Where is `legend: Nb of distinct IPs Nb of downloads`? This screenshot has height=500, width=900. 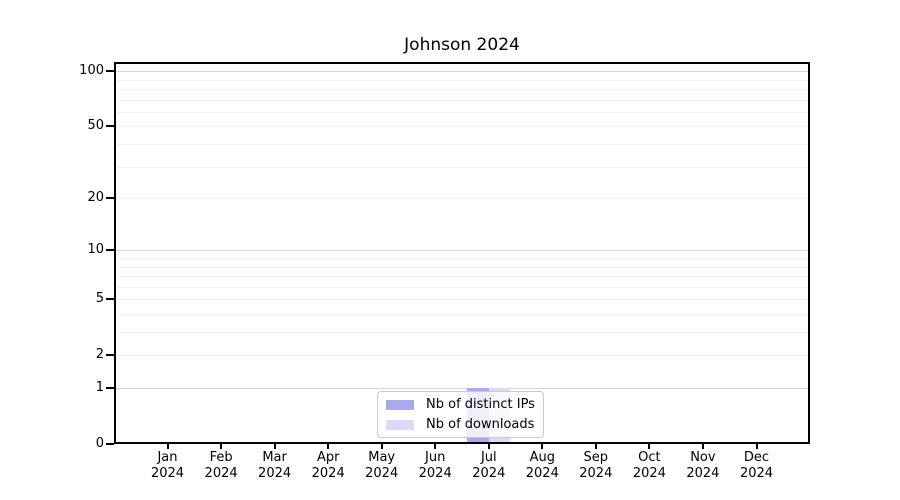
legend: Nb of distinct IPs Nb of downloads is located at coordinates (460, 414).